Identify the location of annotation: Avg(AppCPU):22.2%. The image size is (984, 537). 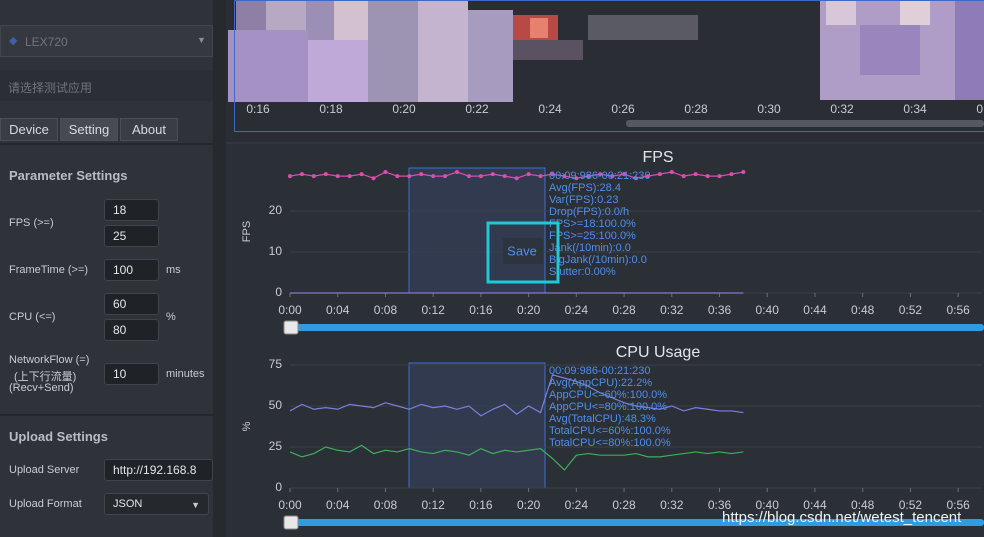
(600, 383).